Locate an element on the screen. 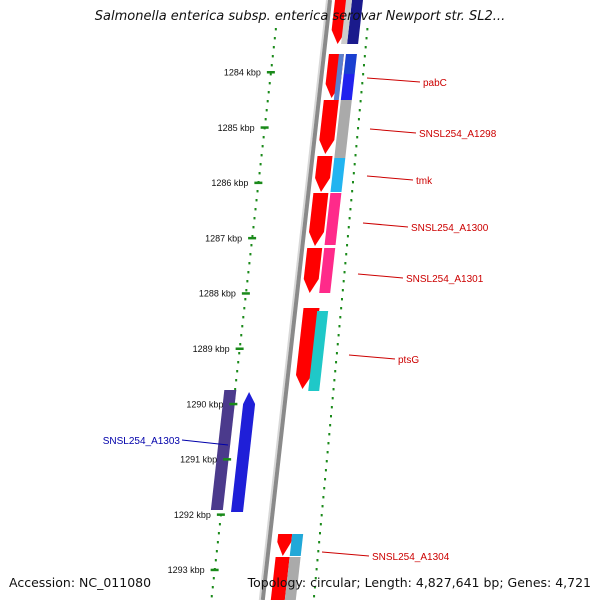  reverse-cds-arrow is located at coordinates (243, 452).